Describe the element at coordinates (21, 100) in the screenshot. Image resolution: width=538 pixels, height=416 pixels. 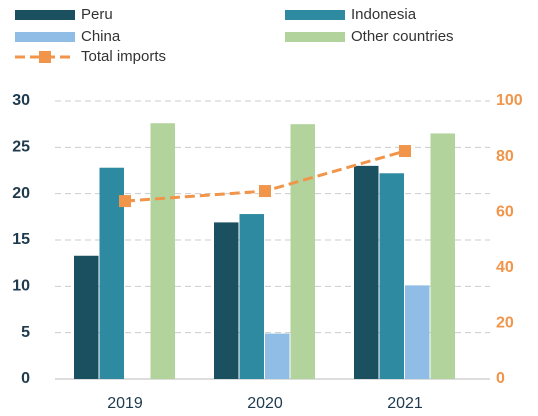
I see `y-tick-label: 30` at that location.